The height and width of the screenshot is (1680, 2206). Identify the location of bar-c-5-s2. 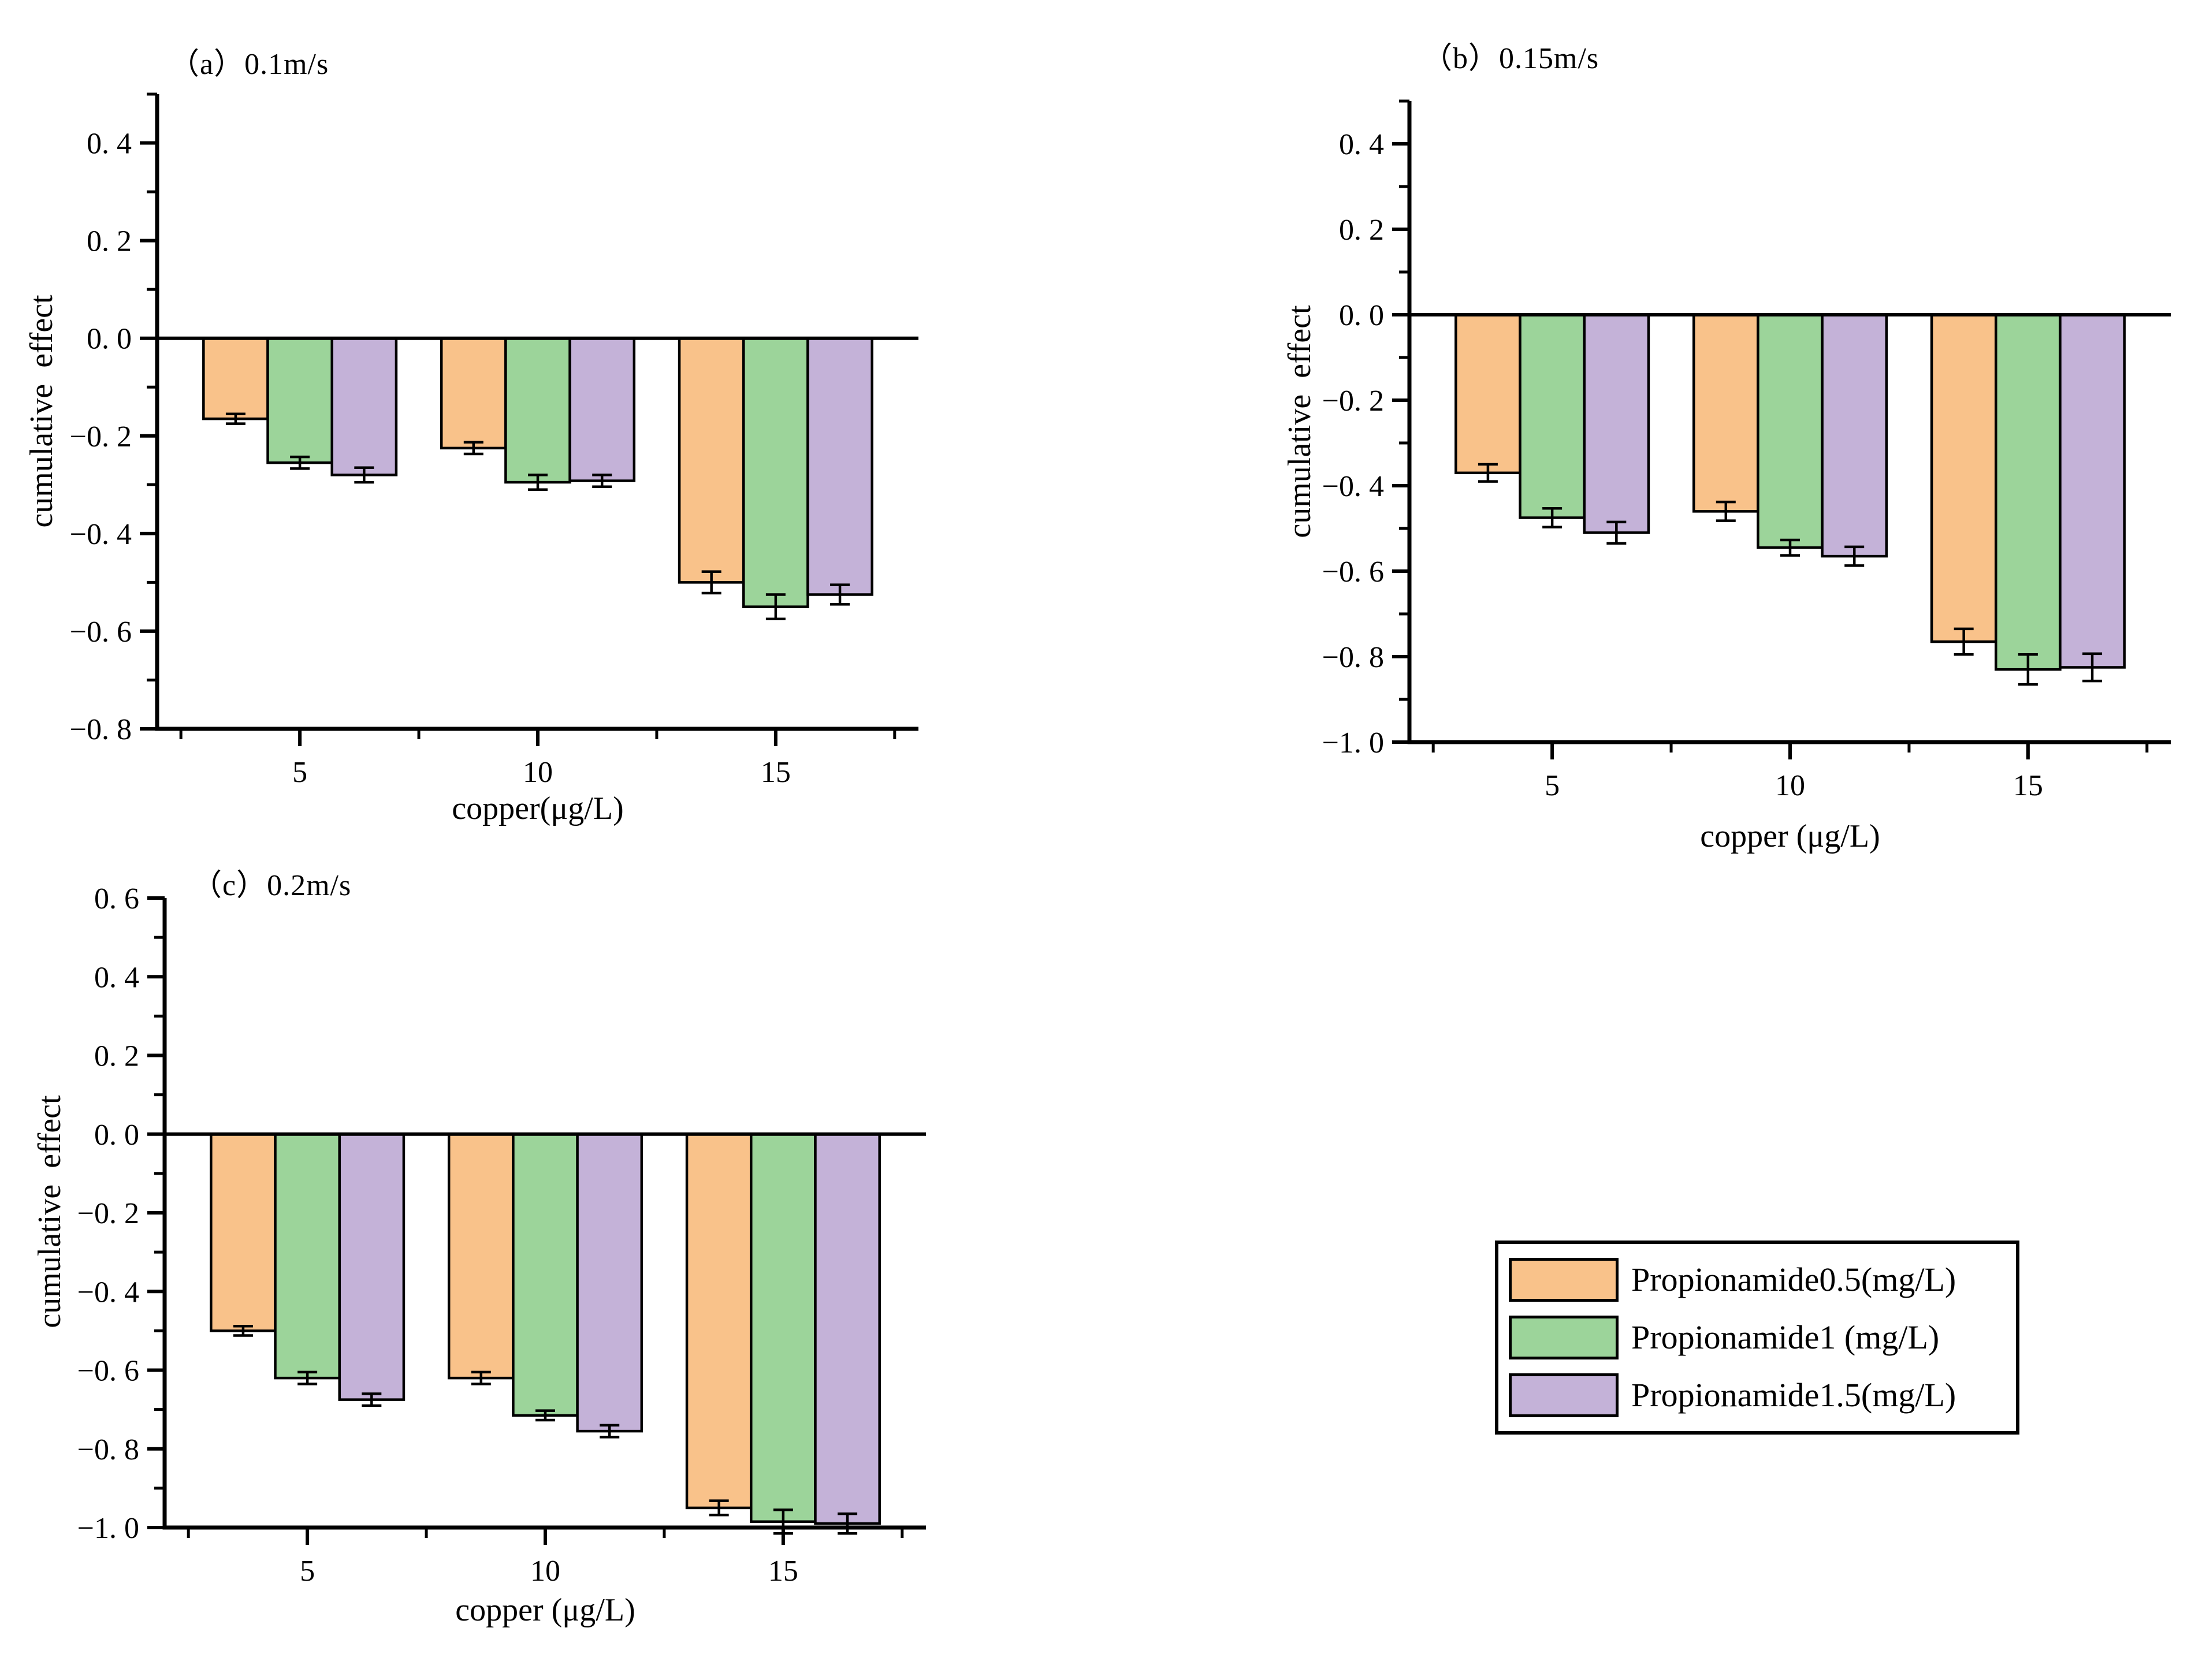
(372, 1267).